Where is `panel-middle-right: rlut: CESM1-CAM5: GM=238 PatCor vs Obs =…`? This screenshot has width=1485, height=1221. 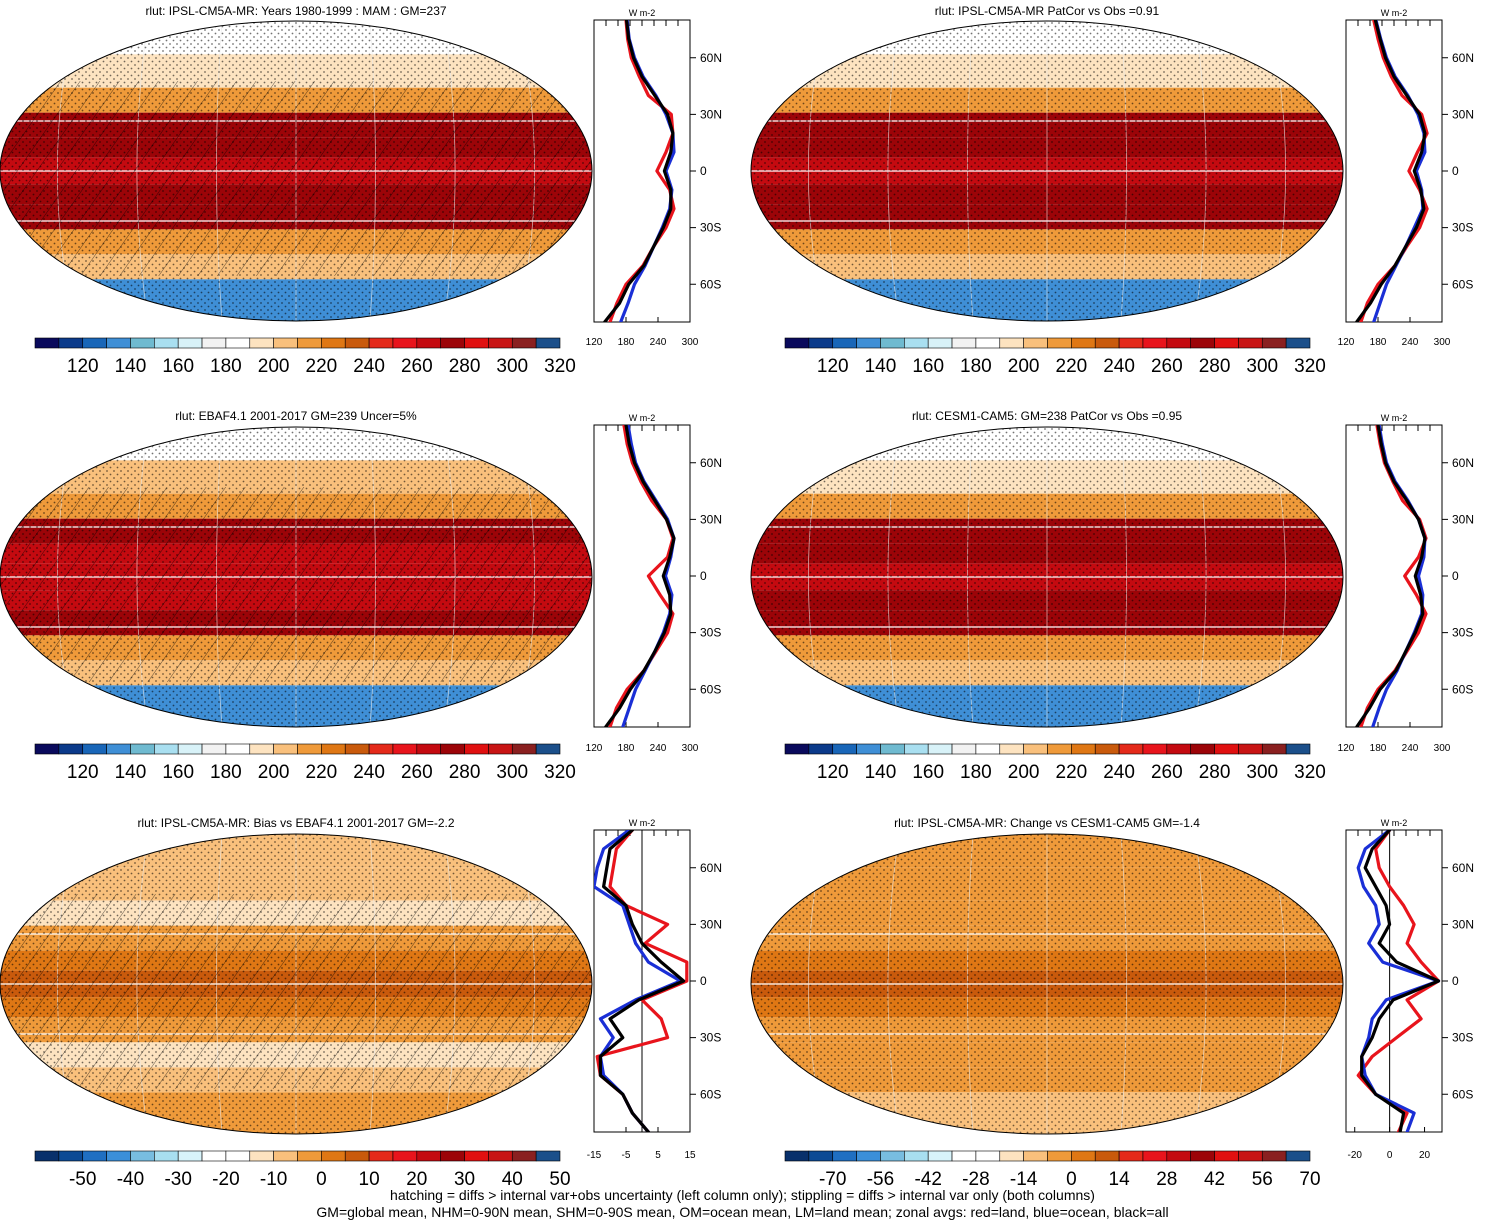
panel-middle-right: rlut: CESM1-CAM5: GM=238 PatCor vs Obs =… is located at coordinates (1112, 596).